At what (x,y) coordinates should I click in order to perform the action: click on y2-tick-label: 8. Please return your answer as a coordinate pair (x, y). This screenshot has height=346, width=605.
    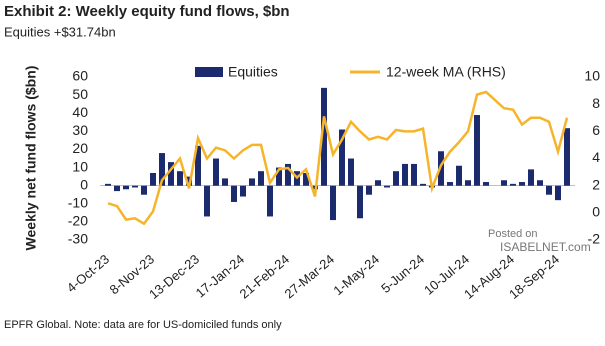
    Looking at the image, I should click on (596, 103).